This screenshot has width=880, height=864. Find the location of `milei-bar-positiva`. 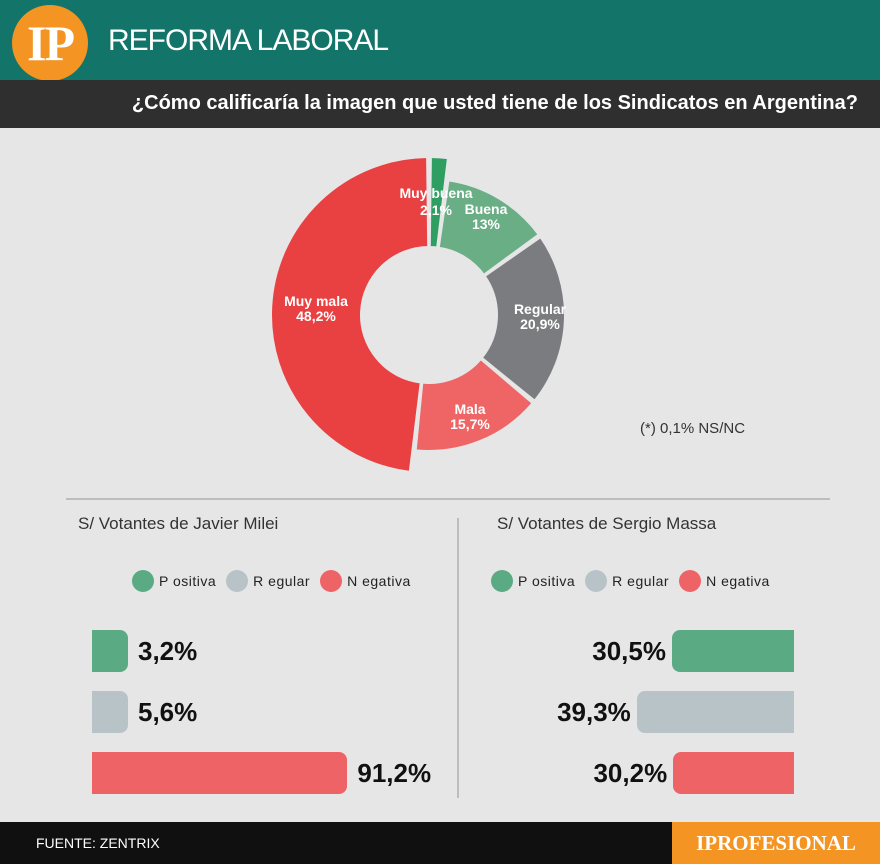

milei-bar-positiva is located at coordinates (110, 651).